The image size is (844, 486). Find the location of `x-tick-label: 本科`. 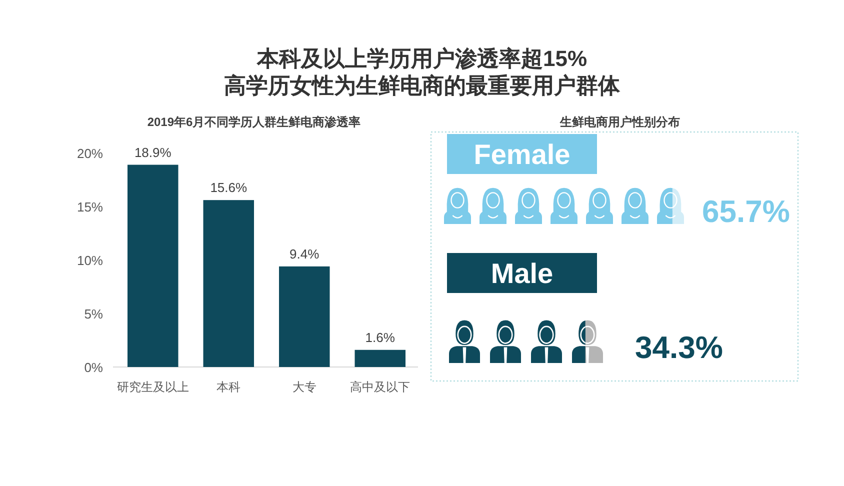

x-tick-label: 本科 is located at coordinates (228, 387).